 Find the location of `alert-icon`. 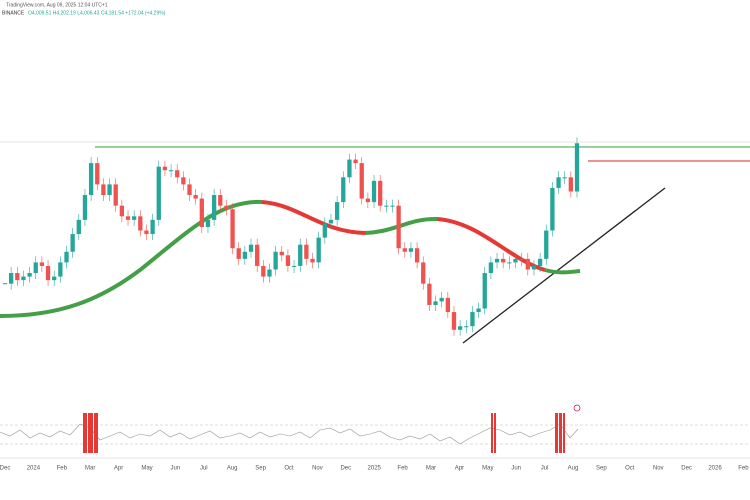

alert-icon is located at coordinates (577, 408).